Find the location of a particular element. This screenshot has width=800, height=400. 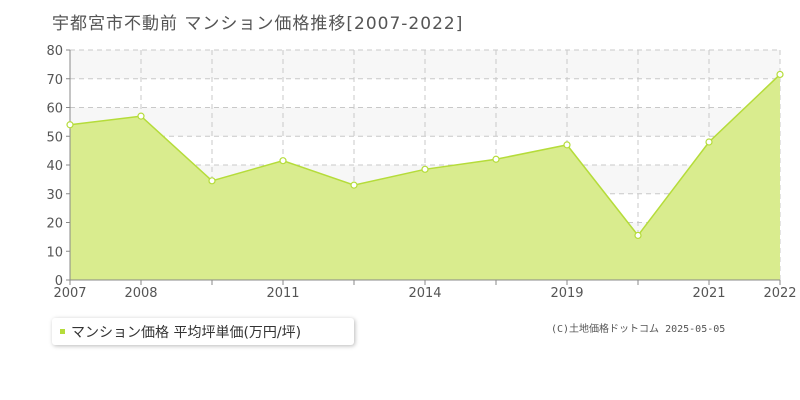

x-tick-label: 2021 is located at coordinates (708, 293).